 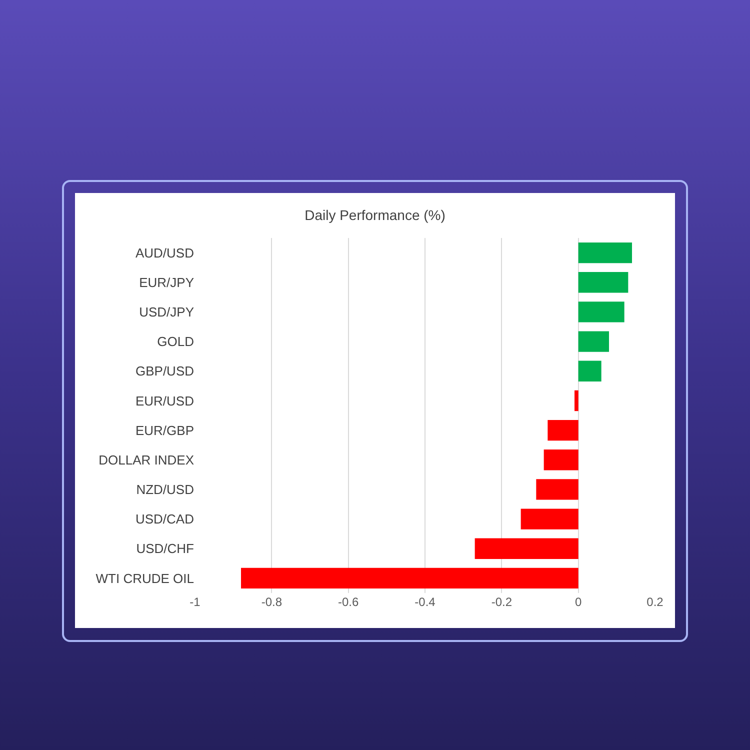 I want to click on y-tick-label: USD/CHF, so click(x=165, y=548).